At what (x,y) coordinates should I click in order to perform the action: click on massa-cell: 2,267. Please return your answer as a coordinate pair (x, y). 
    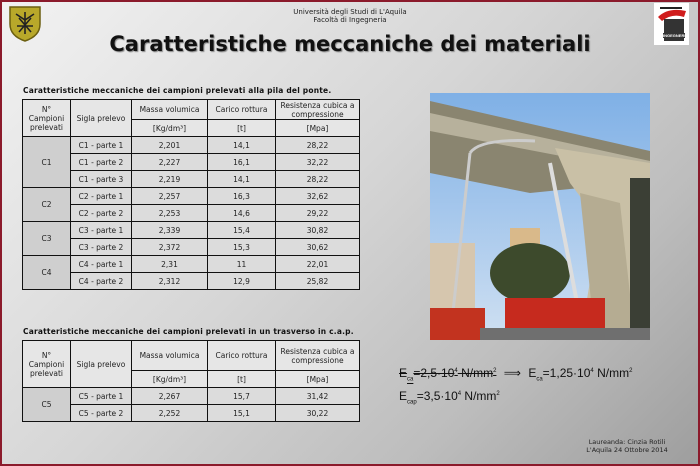
    Looking at the image, I should click on (169, 396).